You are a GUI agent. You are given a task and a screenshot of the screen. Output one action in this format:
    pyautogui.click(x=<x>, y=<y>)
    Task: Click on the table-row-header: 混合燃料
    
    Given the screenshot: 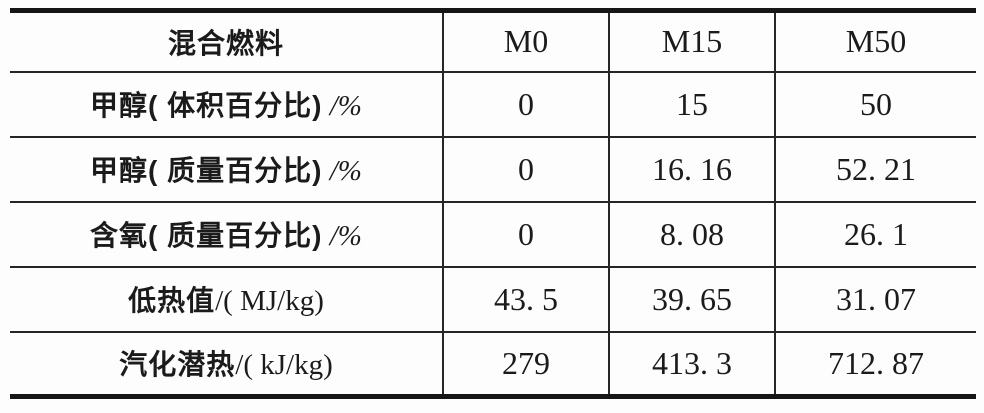 What is the action you would take?
    pyautogui.click(x=225, y=43)
    